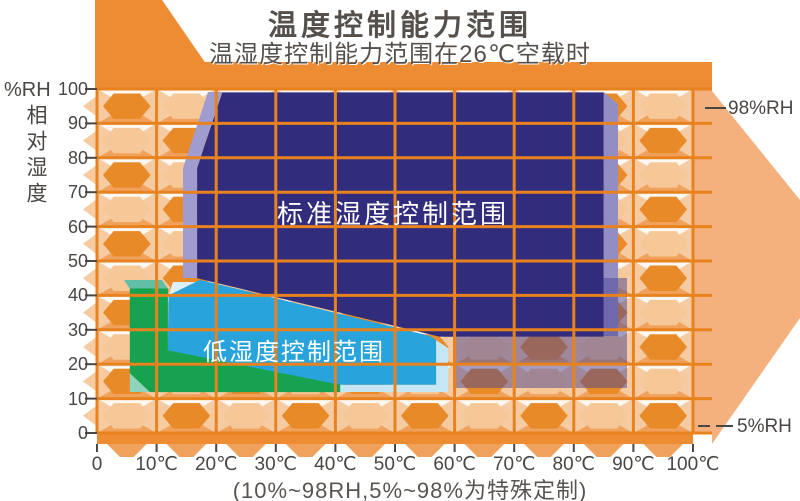 The width and height of the screenshot is (800, 501). Describe the element at coordinates (77, 123) in the screenshot. I see `y-tick-label: 90` at that location.